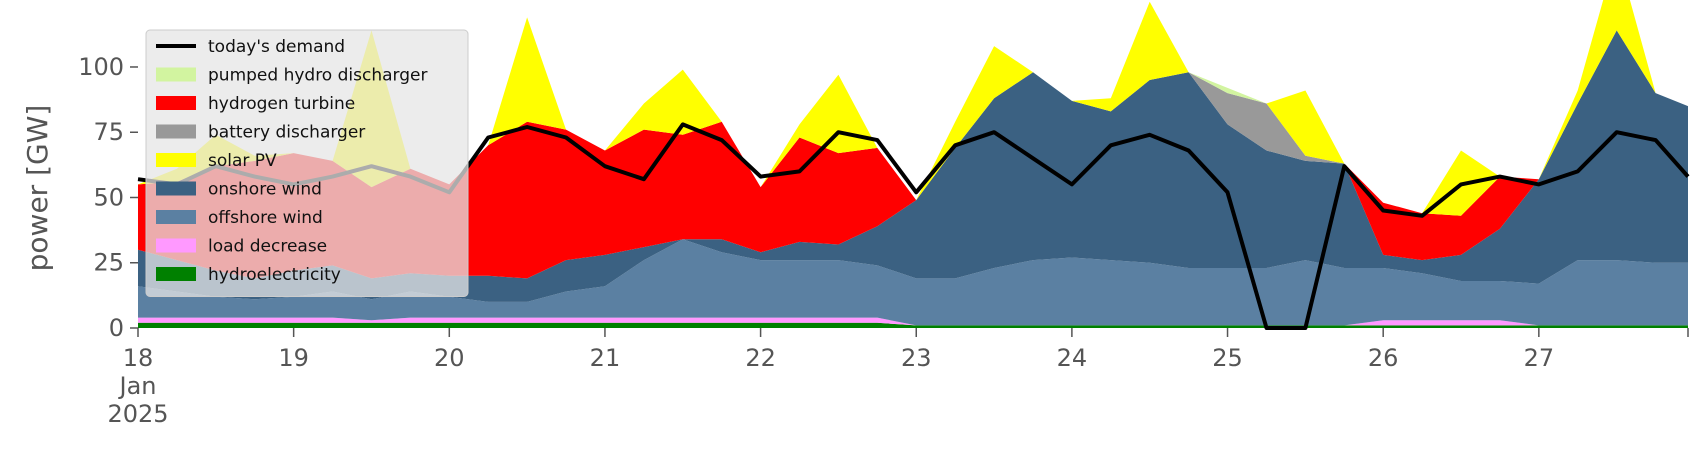  What do you see at coordinates (137, 414) in the screenshot?
I see `x-tick-year-label: 2025` at bounding box center [137, 414].